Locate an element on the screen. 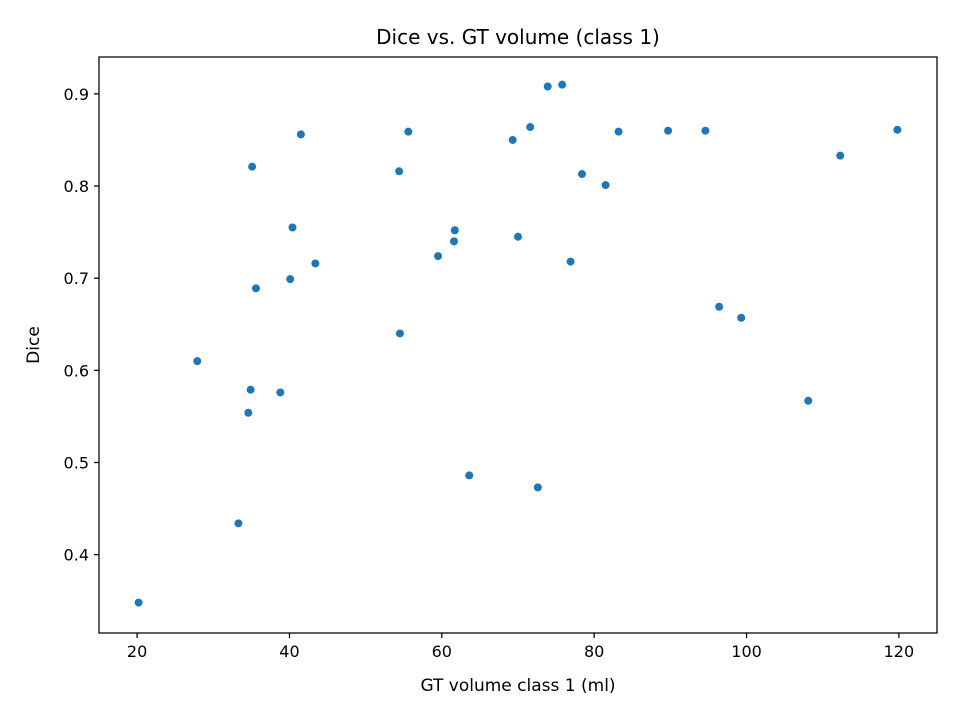 The height and width of the screenshot is (720, 960). x-tick-label: 20 is located at coordinates (137, 651).